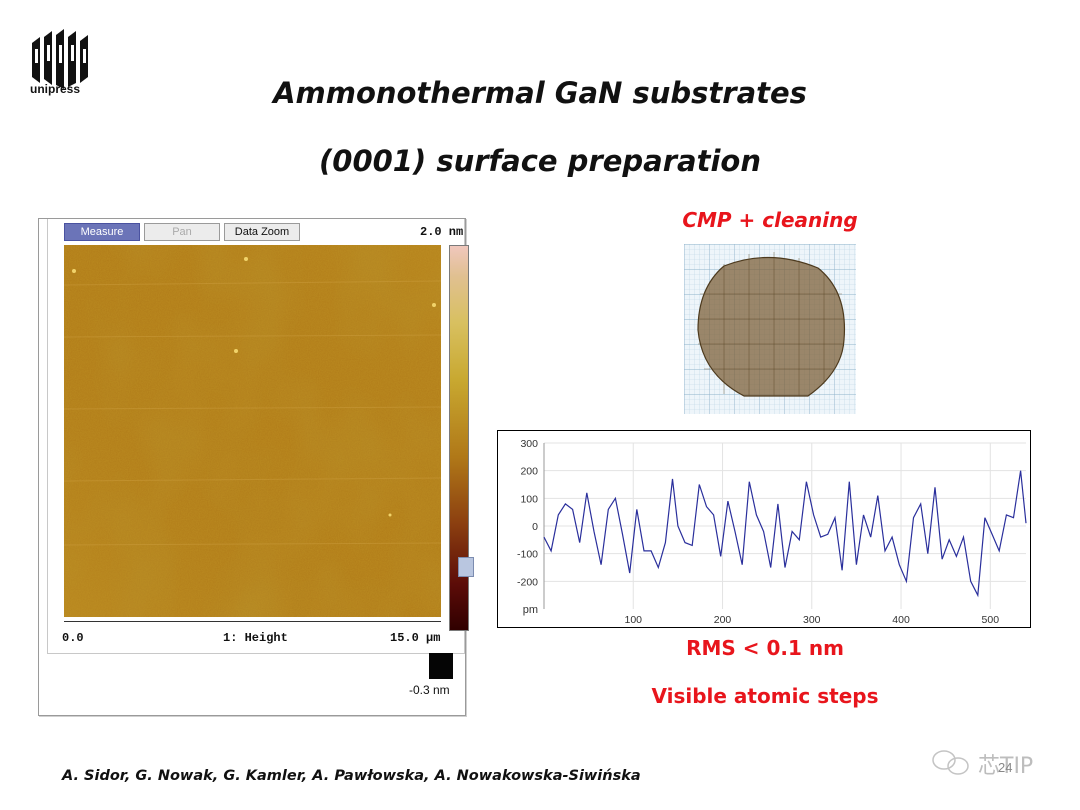 The width and height of the screenshot is (1080, 810). I want to click on x-tick-label: 400, so click(901, 620).